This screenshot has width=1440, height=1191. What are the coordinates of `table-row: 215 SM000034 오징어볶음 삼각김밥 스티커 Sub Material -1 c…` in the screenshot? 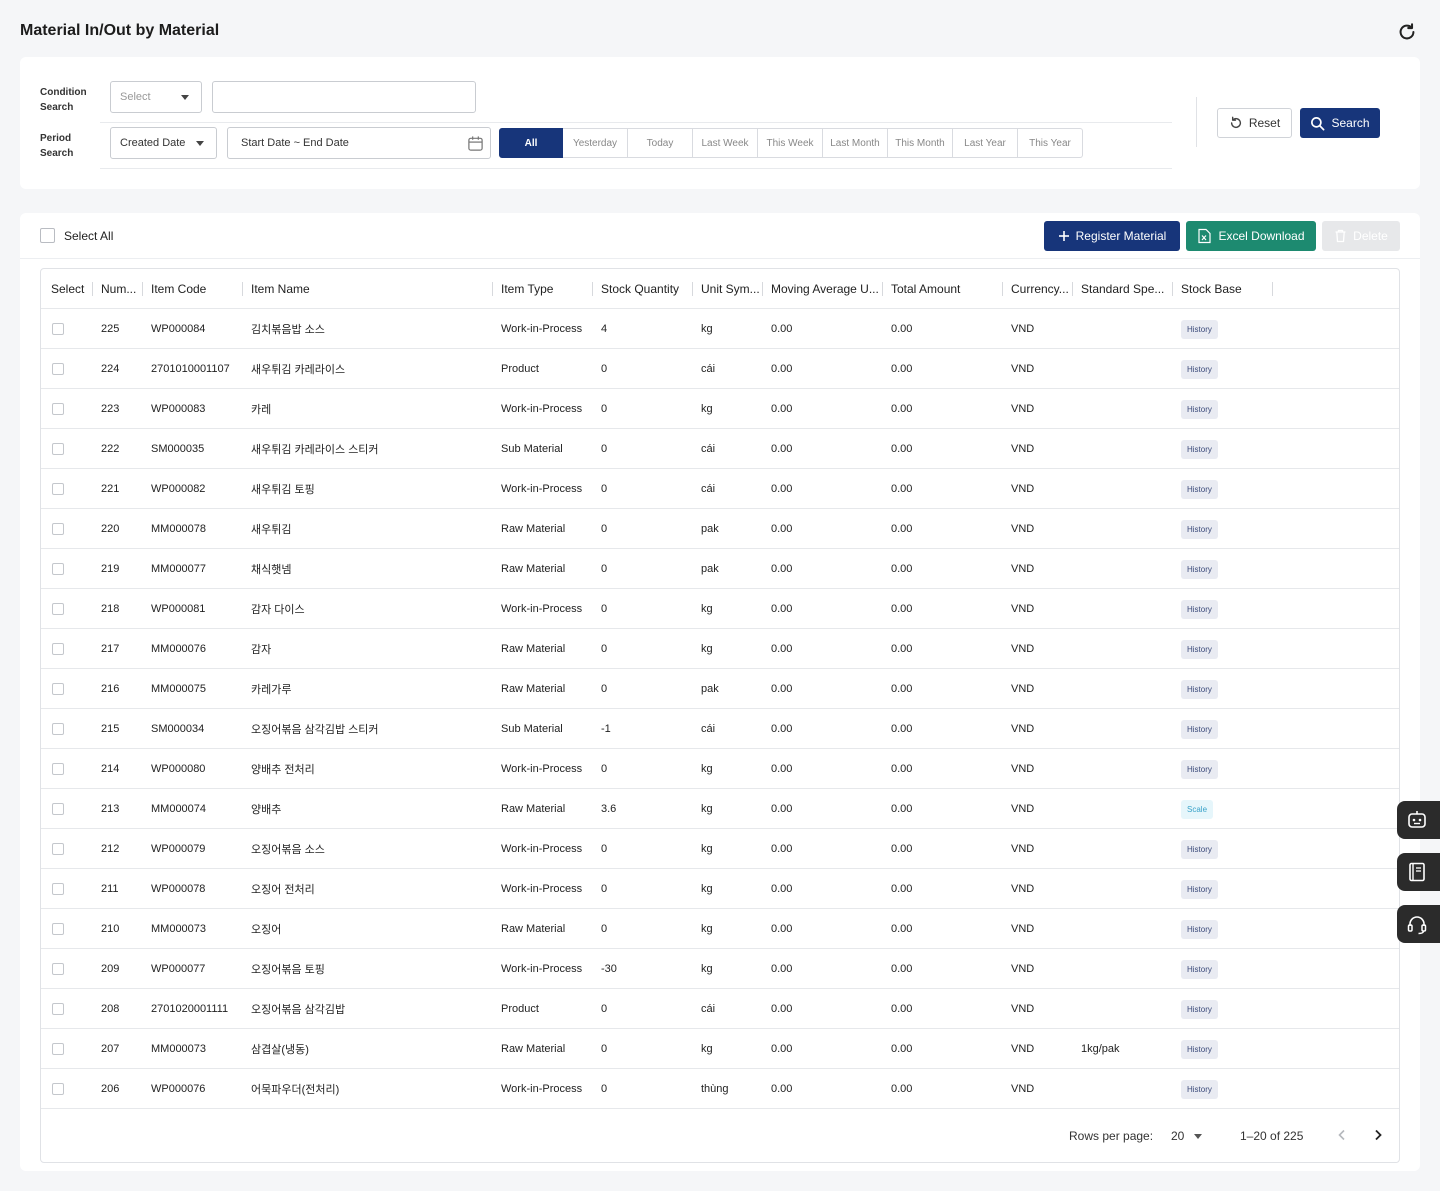 It's located at (720, 729).